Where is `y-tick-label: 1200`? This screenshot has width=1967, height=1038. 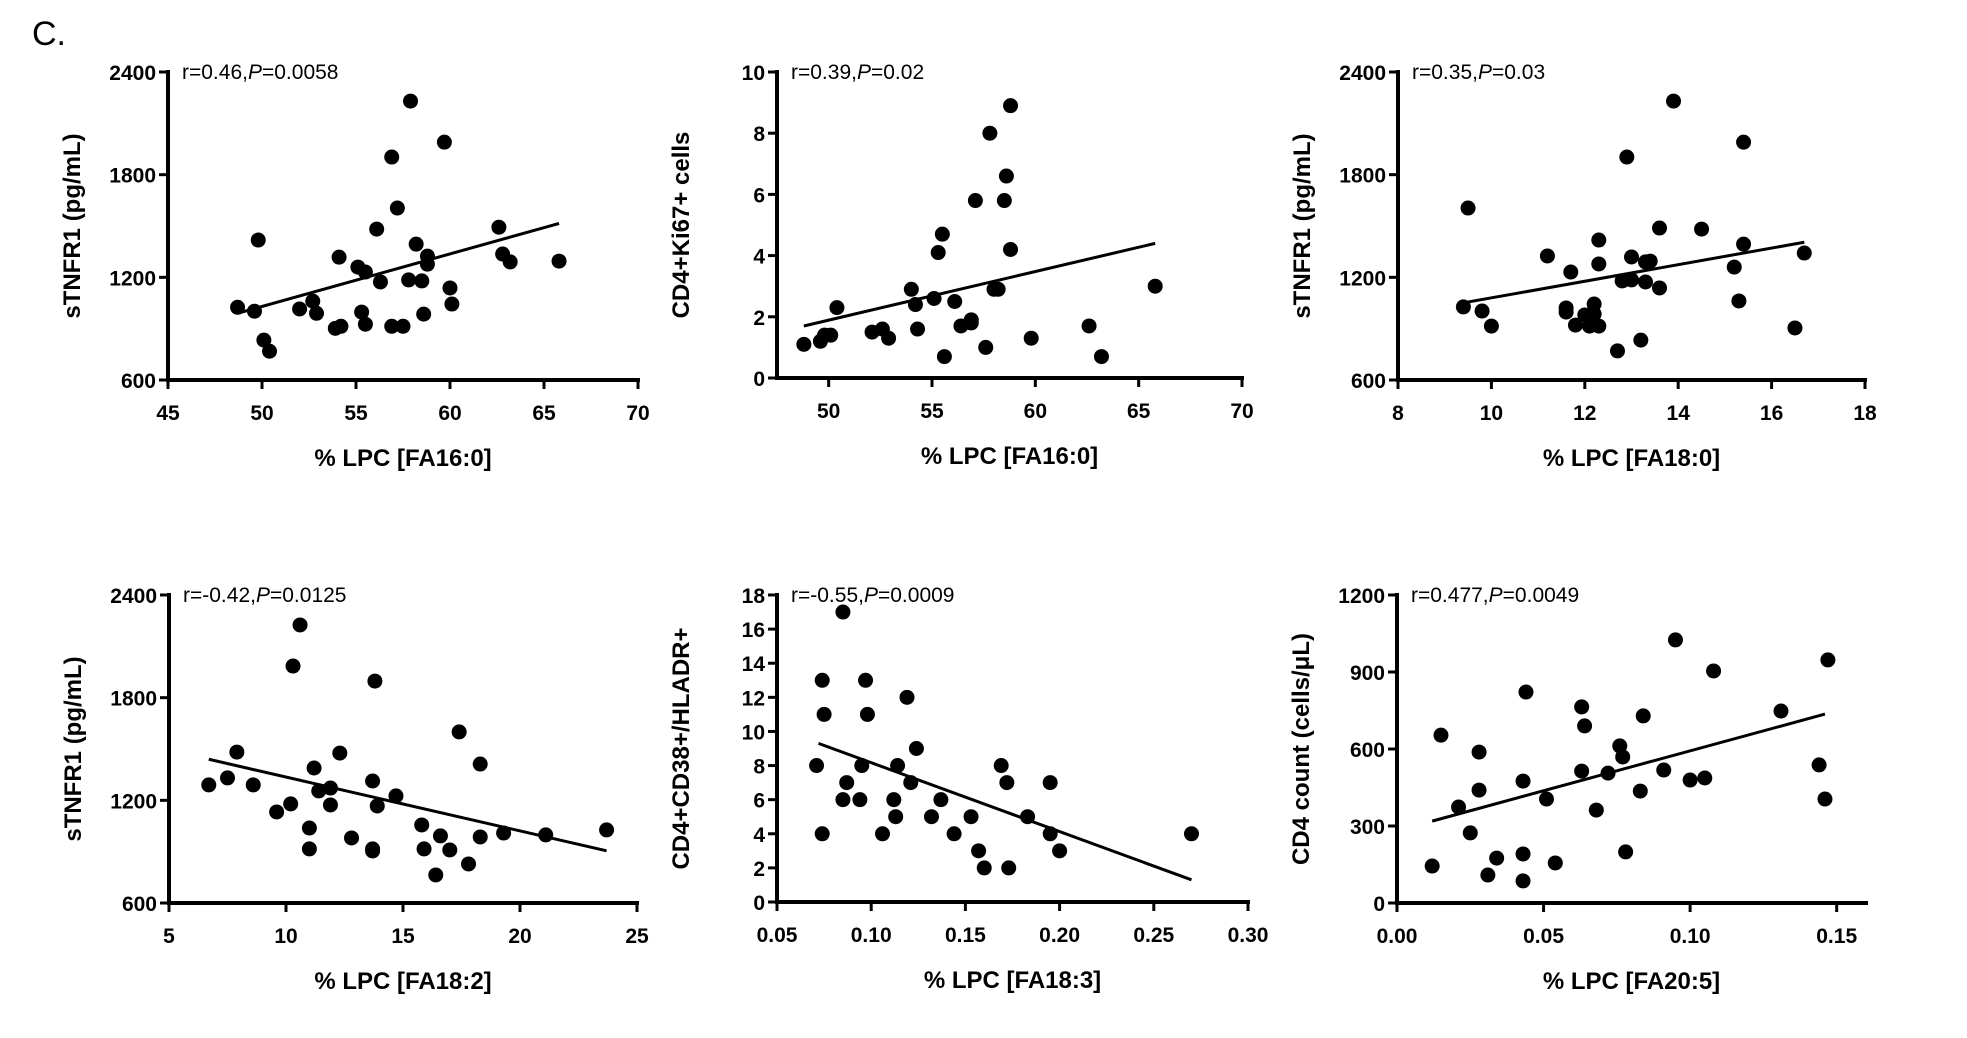
y-tick-label: 1200 is located at coordinates (133, 801).